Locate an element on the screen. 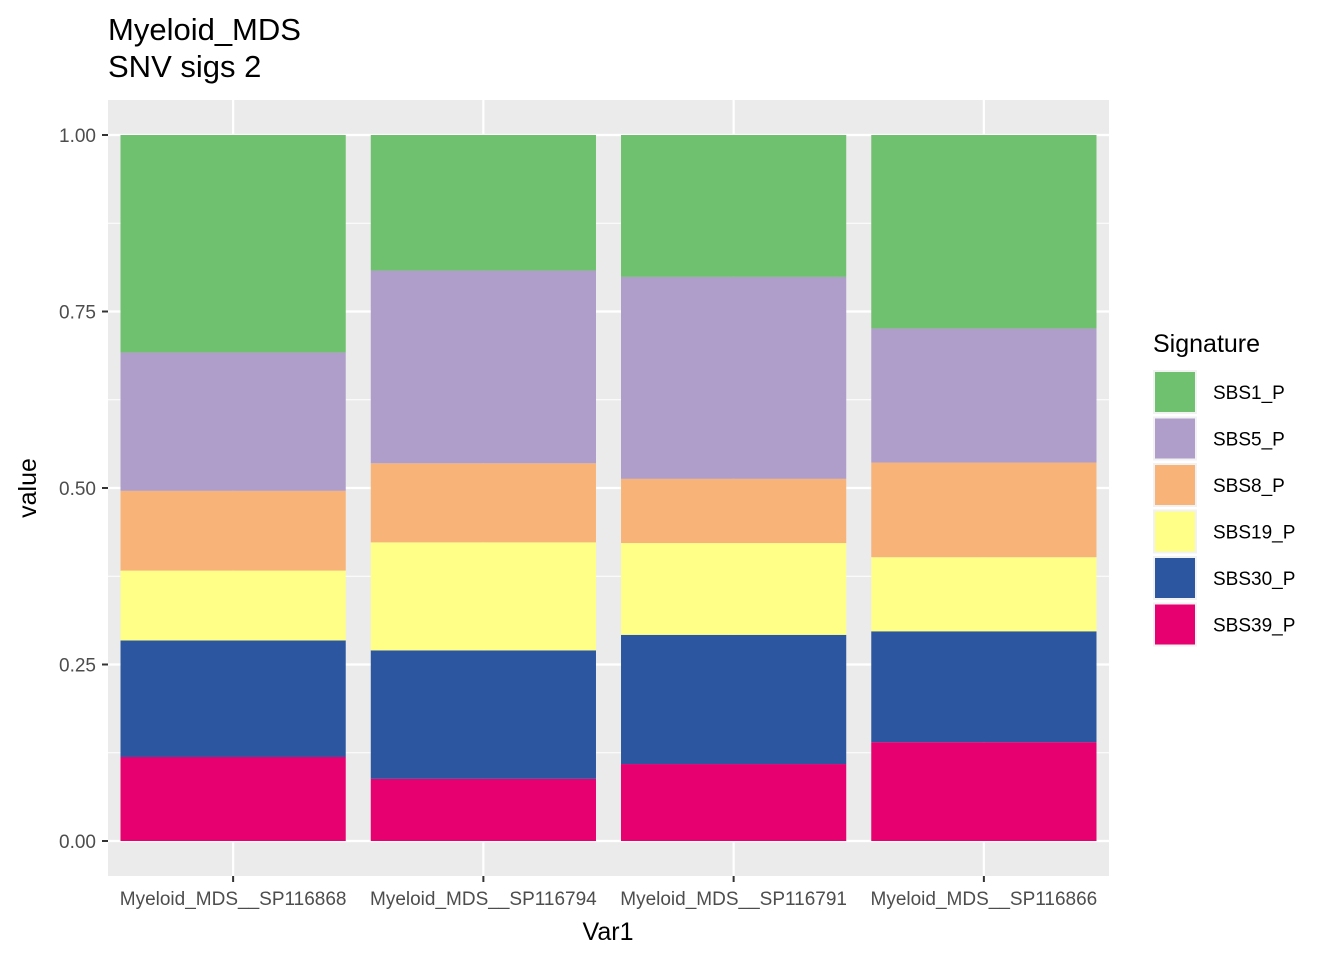 The width and height of the screenshot is (1344, 960). legend-swatch-sbs1-p is located at coordinates (1175, 392).